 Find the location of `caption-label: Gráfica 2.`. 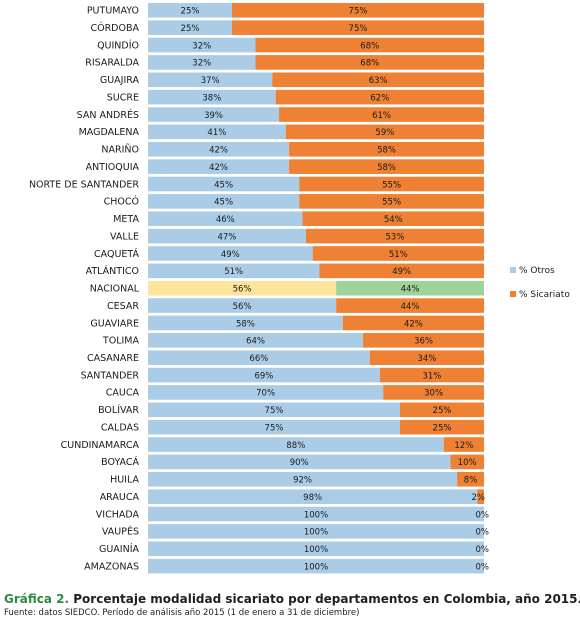

caption-label: Gráfica 2. is located at coordinates (37, 599).